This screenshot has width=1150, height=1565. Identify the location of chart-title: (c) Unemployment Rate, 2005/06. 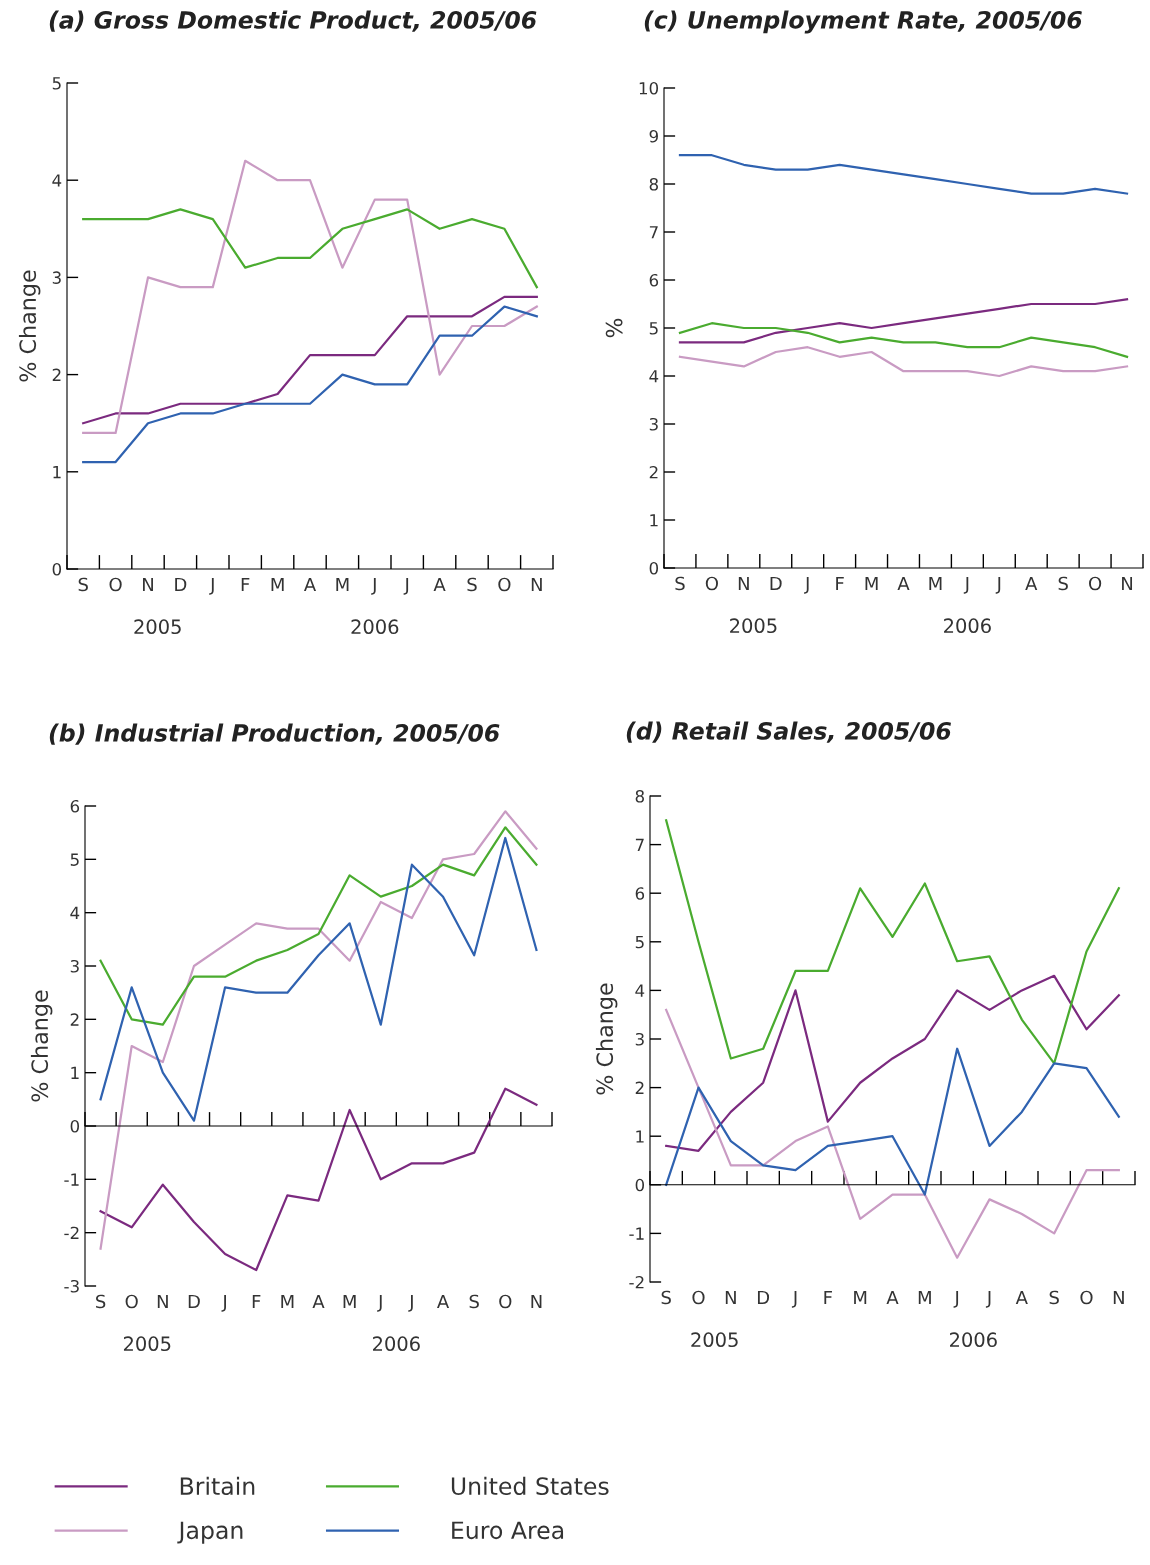
(863, 22).